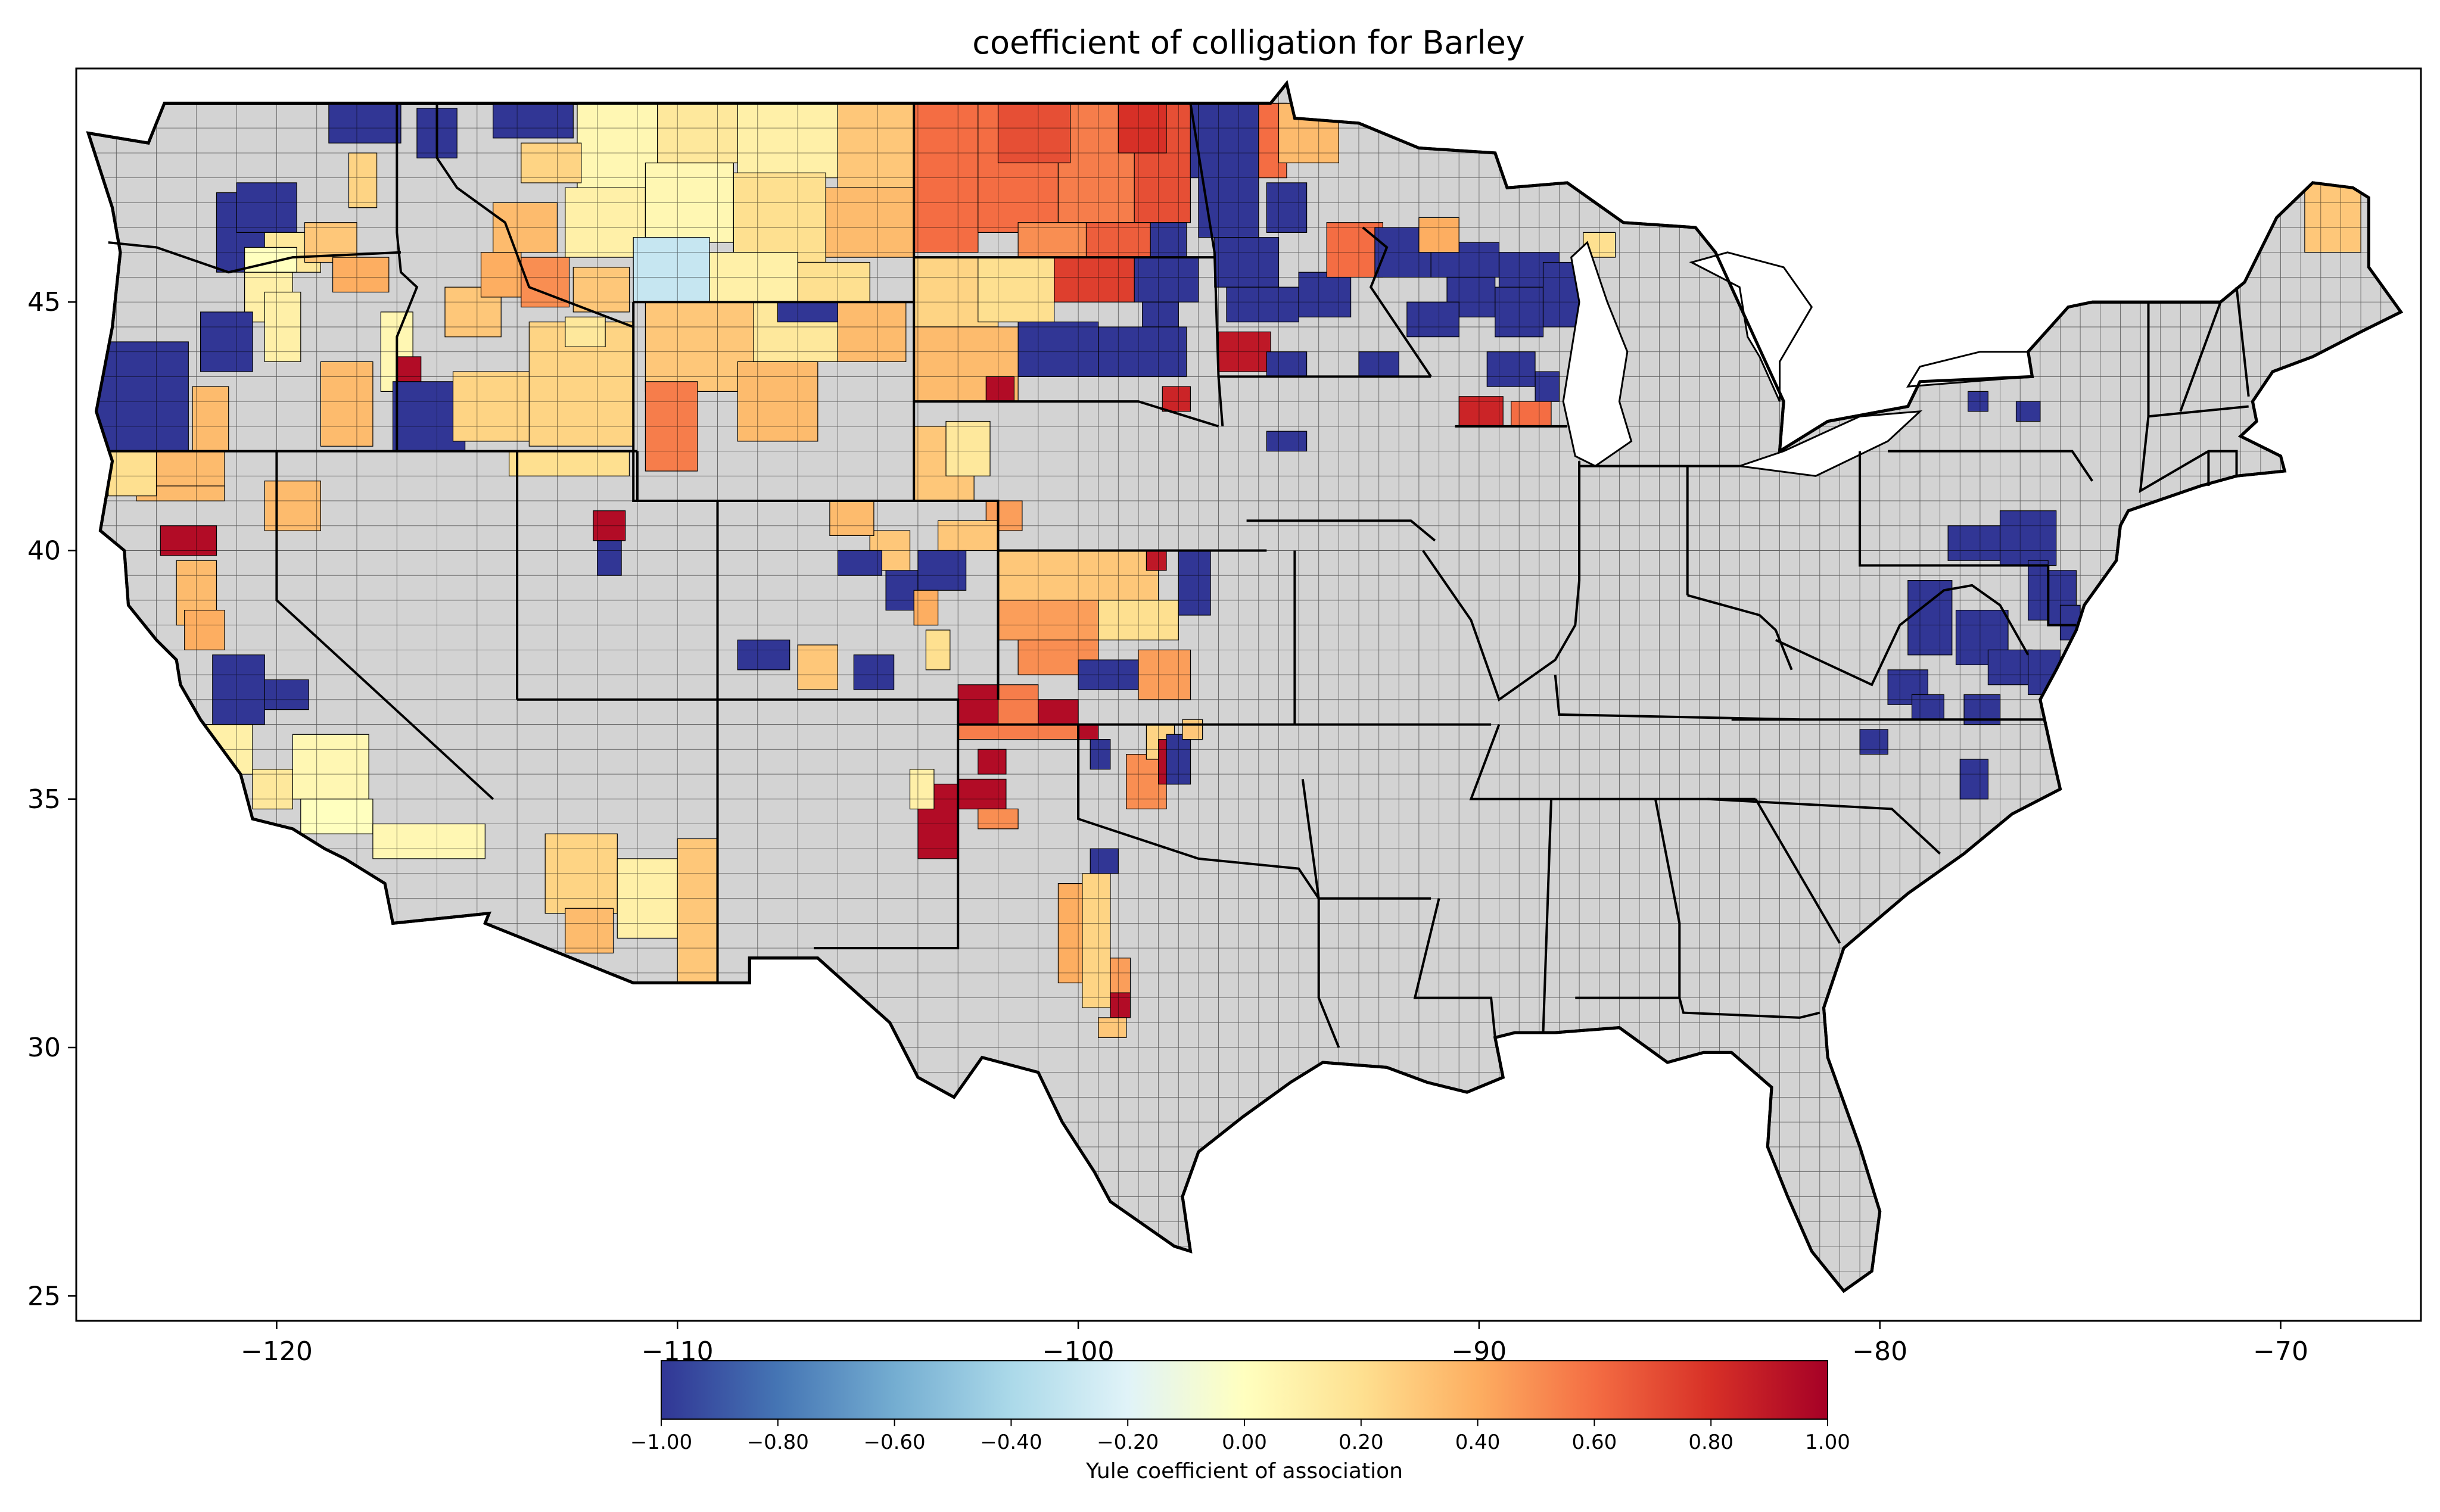 This screenshot has width=2440, height=1512. Describe the element at coordinates (51, 799) in the screenshot. I see `y-axis: 25 30 35 40 45` at that location.